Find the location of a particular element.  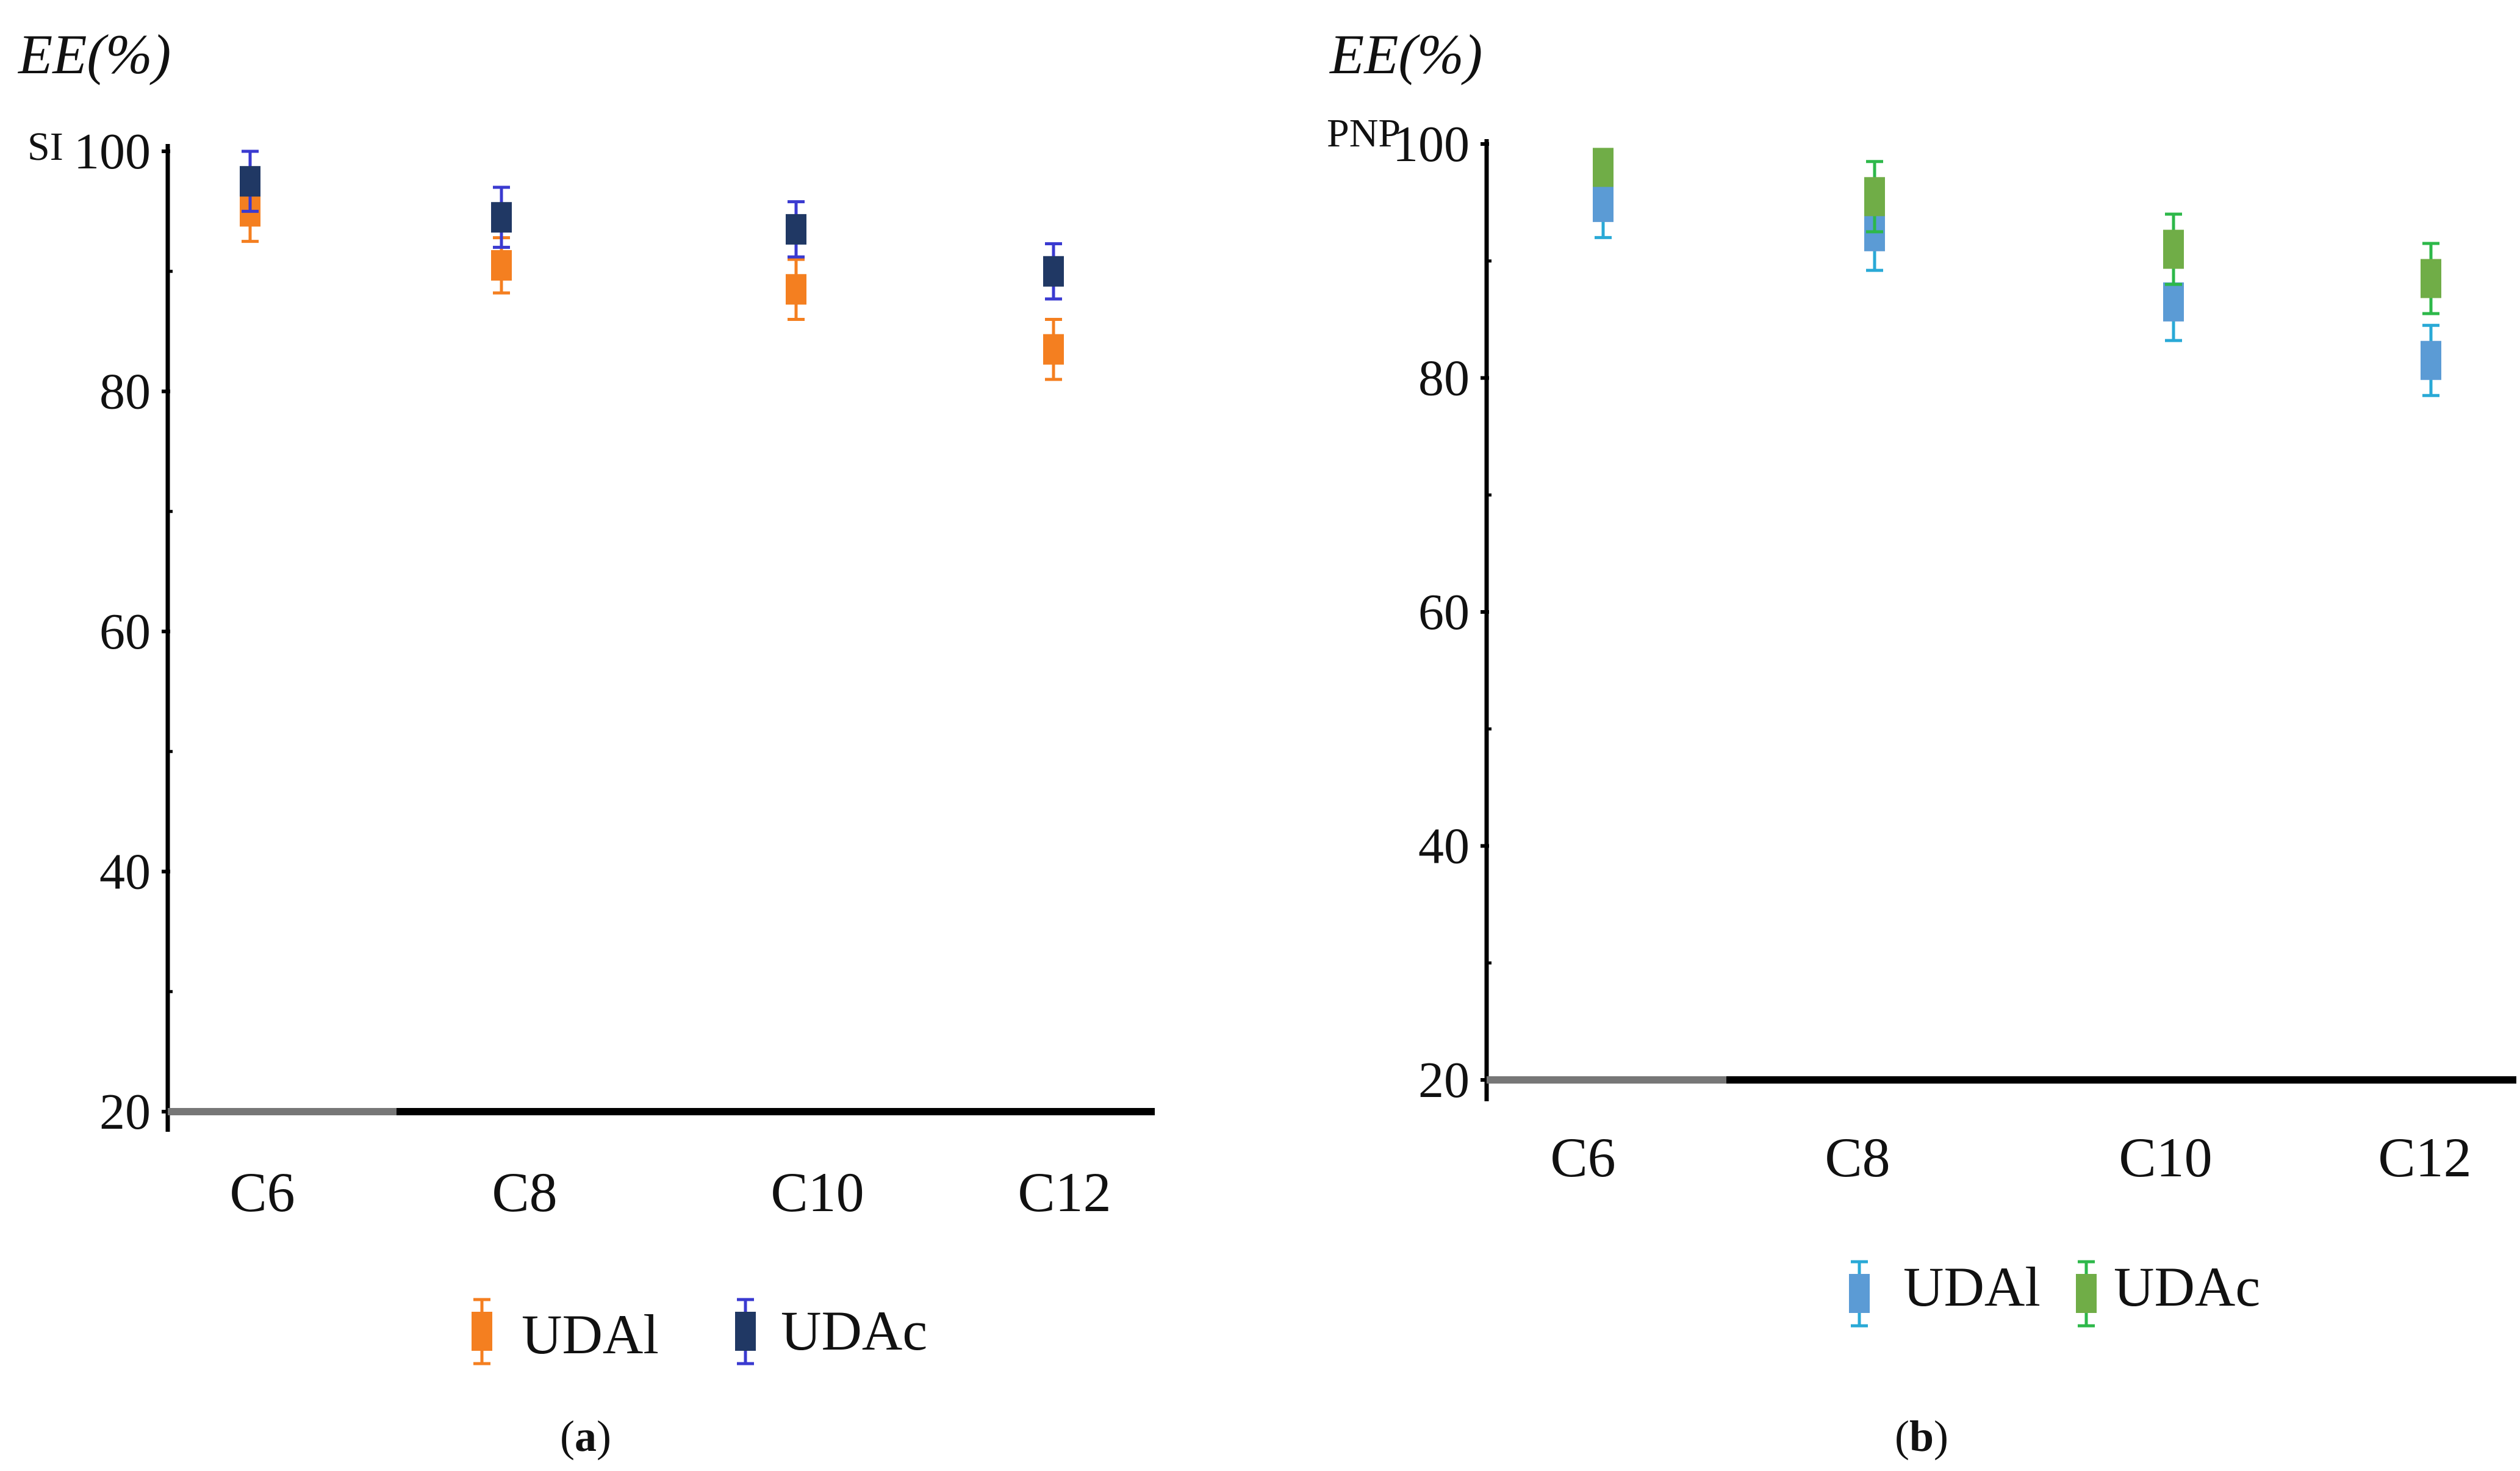

panel-b-cat-c6: C6 is located at coordinates (1582, 1157).